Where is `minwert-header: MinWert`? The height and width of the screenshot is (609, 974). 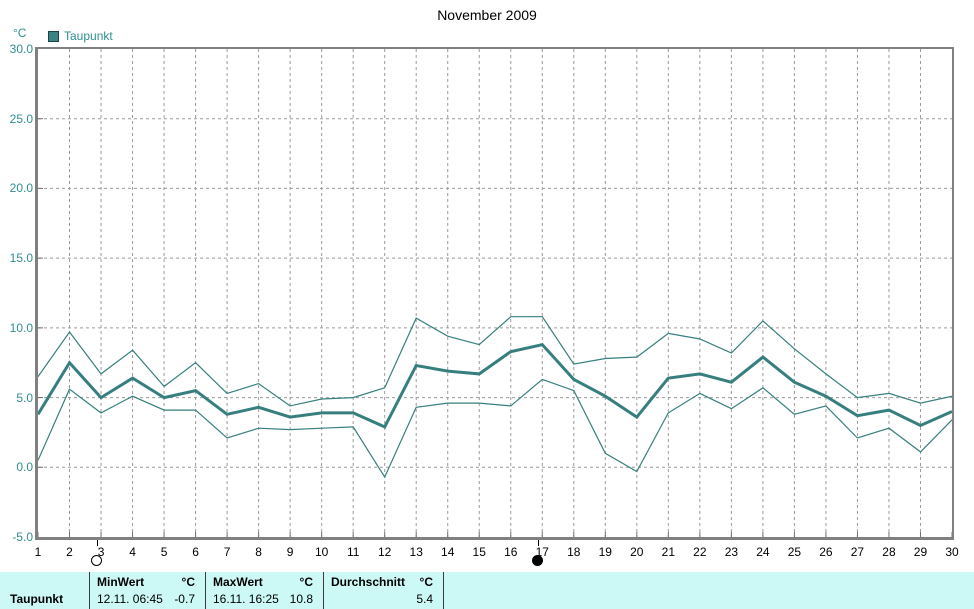 minwert-header: MinWert is located at coordinates (121, 582).